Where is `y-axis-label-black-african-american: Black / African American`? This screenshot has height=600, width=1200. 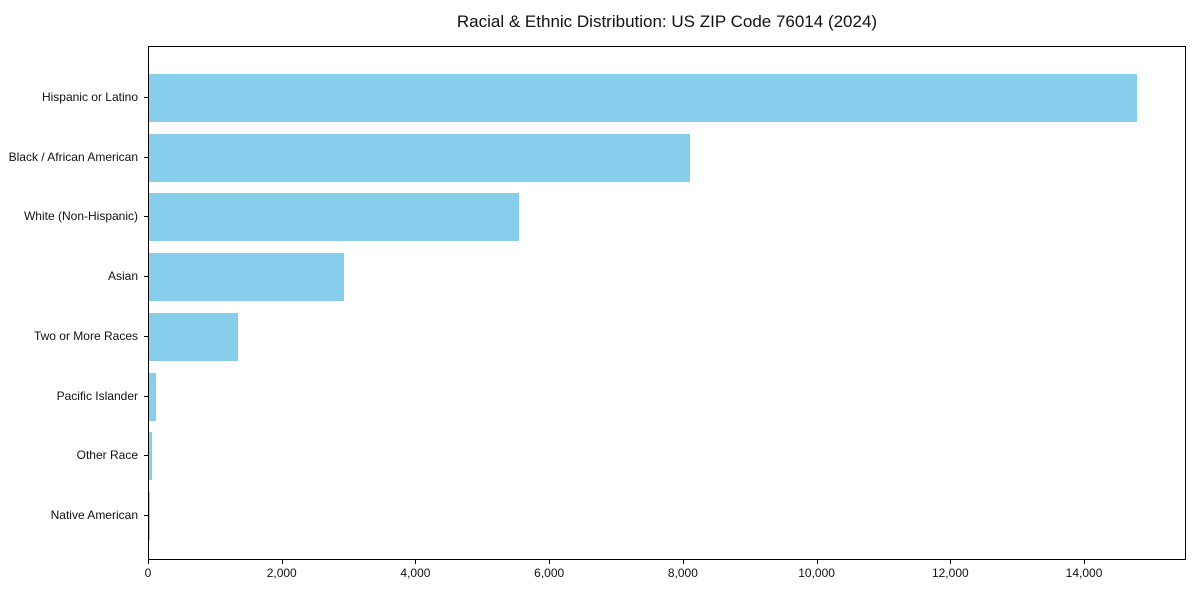 y-axis-label-black-african-american: Black / African American is located at coordinates (73, 156).